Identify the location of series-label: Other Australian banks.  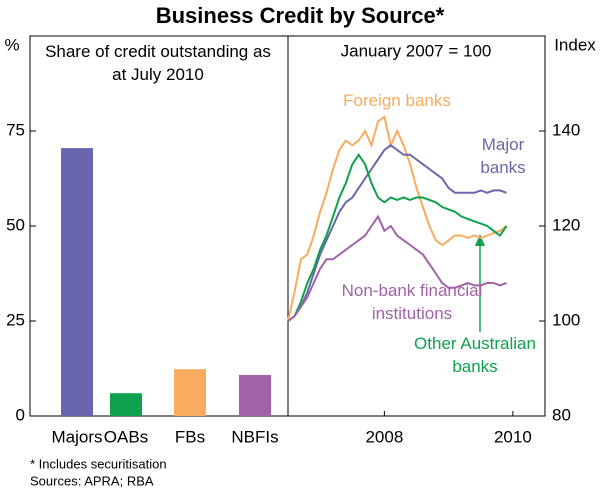
(475, 355).